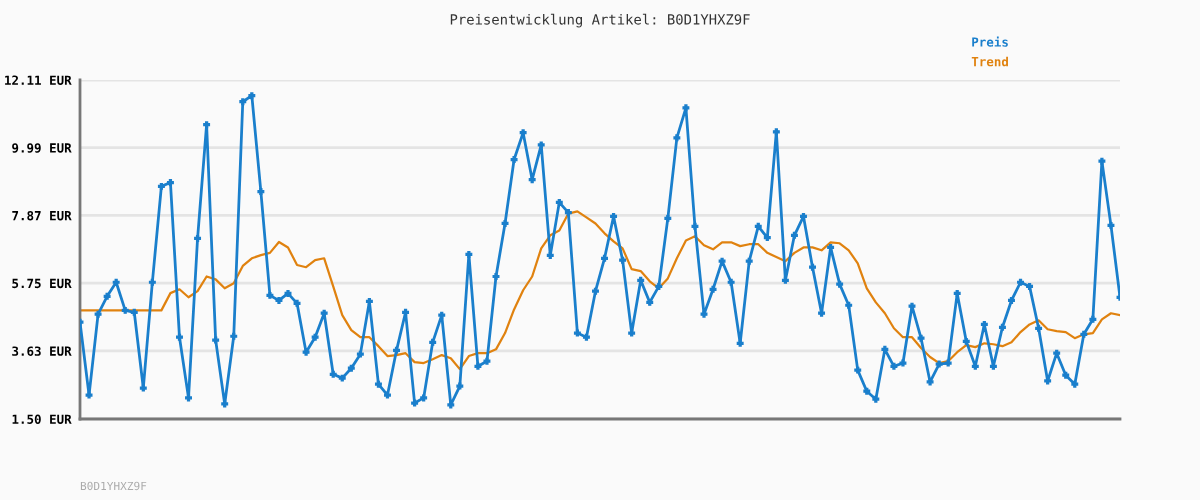 This screenshot has width=1200, height=500. Describe the element at coordinates (42, 419) in the screenshot. I see `y-tick-label: 1.50 EUR` at that location.